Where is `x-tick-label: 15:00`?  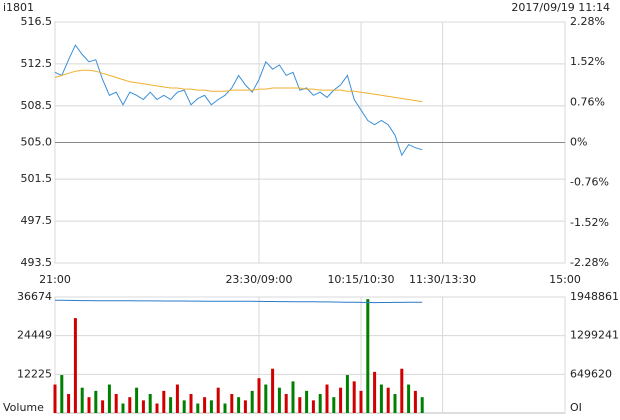
x-tick-label: 15:00 is located at coordinates (565, 279).